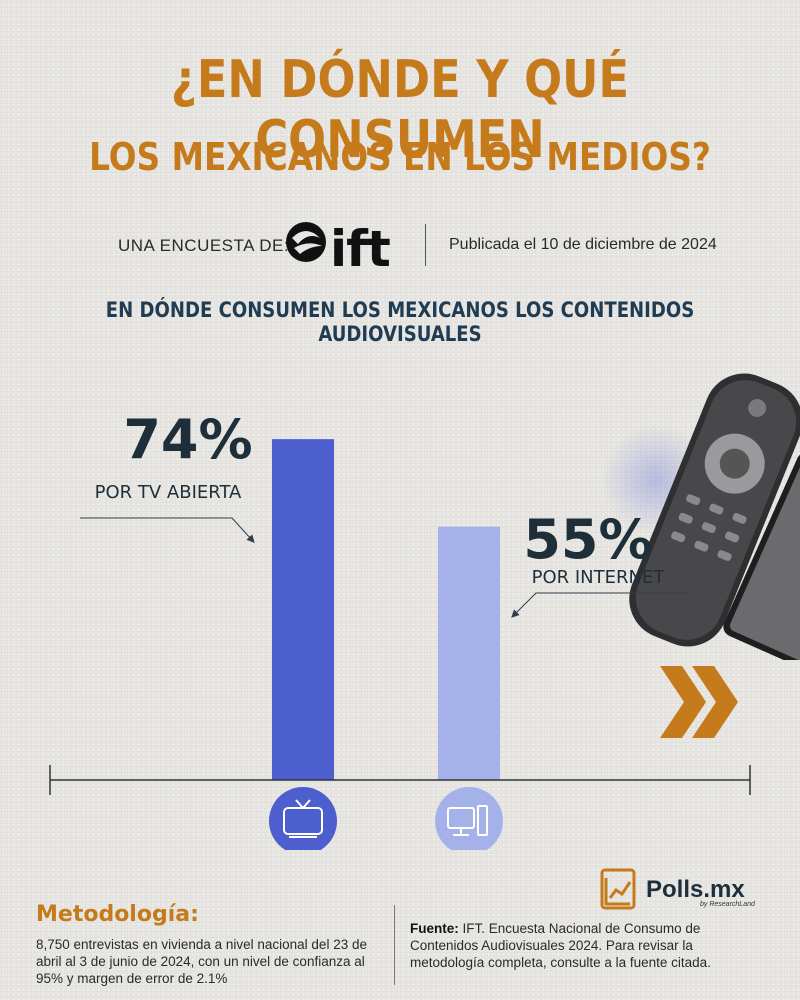 The width and height of the screenshot is (800, 1000). I want to click on bar-tv-abierta, so click(303, 609).